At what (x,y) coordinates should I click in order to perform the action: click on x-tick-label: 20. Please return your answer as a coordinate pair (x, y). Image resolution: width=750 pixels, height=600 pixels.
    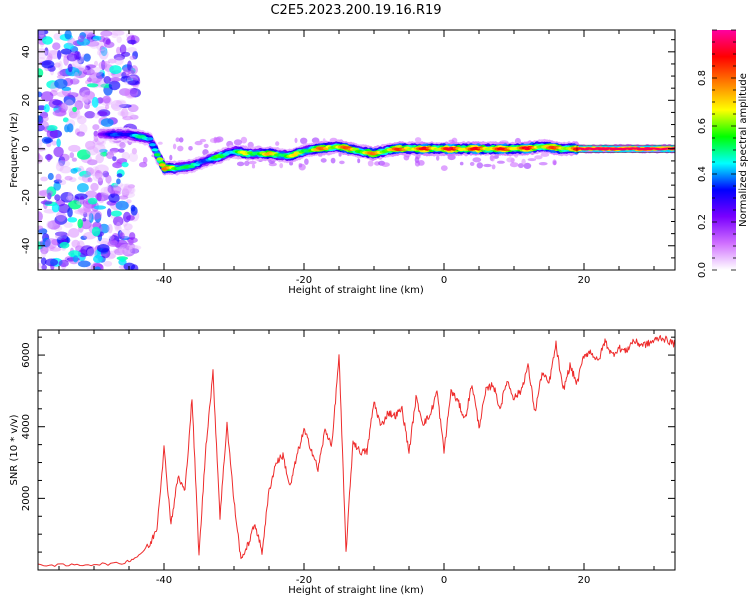
    Looking at the image, I should click on (584, 280).